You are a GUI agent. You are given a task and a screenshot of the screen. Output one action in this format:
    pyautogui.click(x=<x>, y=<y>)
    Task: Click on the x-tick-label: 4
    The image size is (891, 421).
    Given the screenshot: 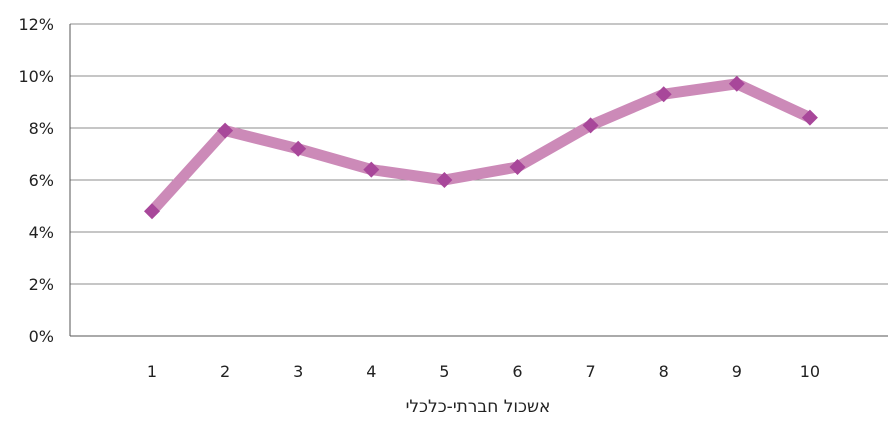 What is the action you would take?
    pyautogui.click(x=371, y=371)
    